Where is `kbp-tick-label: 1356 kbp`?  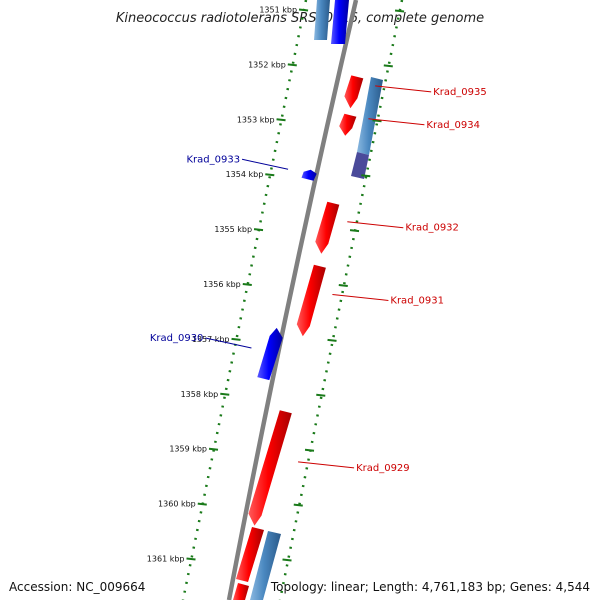 kbp-tick-label: 1356 kbp is located at coordinates (222, 284).